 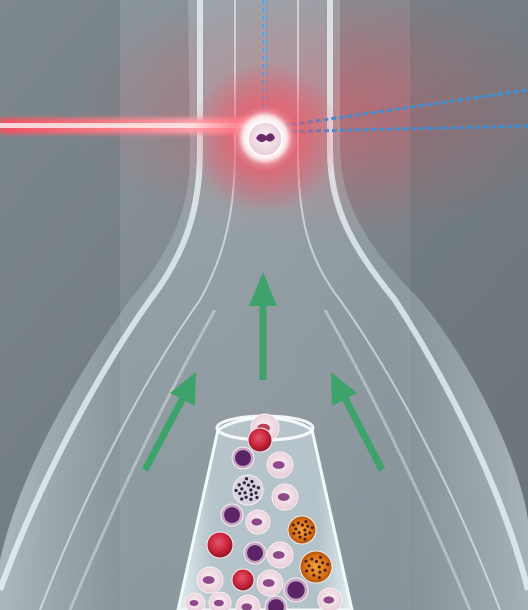 What do you see at coordinates (265, 139) in the screenshot?
I see `interrogated-cell` at bounding box center [265, 139].